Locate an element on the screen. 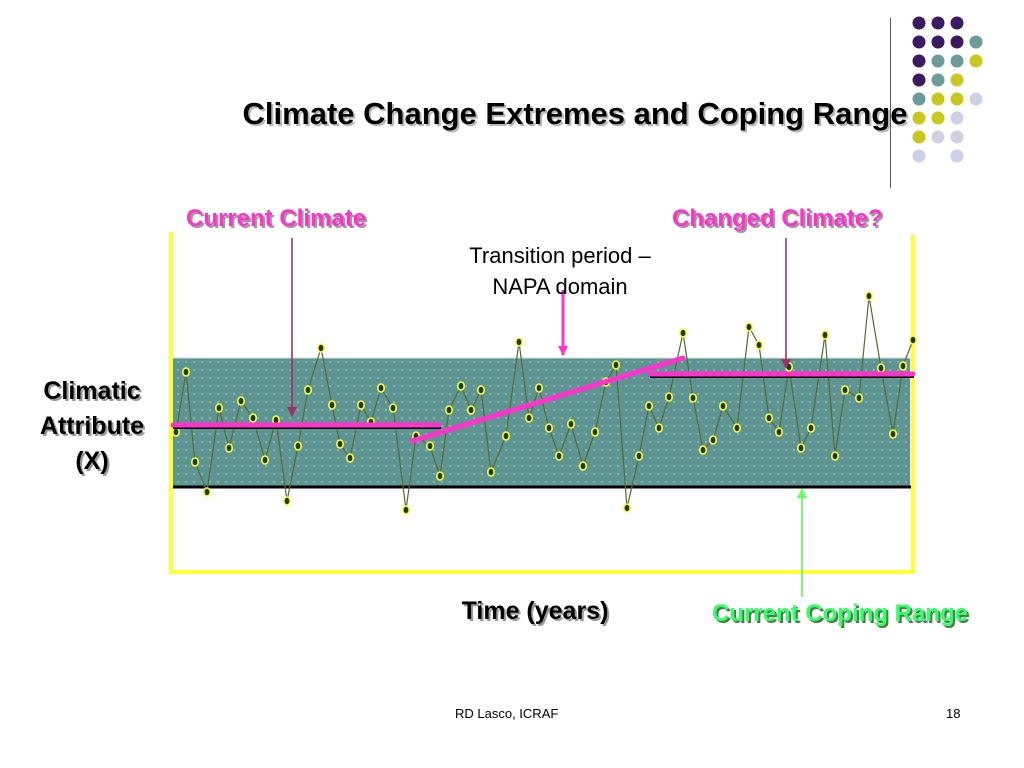 The width and height of the screenshot is (1024, 768). footer-source: RD Lasco, ICRAF is located at coordinates (507, 713).